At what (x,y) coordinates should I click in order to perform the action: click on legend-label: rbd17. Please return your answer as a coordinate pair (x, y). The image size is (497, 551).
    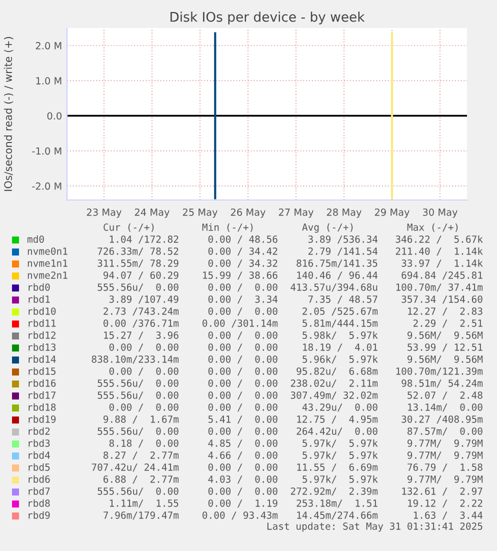
    Looking at the image, I should click on (42, 395).